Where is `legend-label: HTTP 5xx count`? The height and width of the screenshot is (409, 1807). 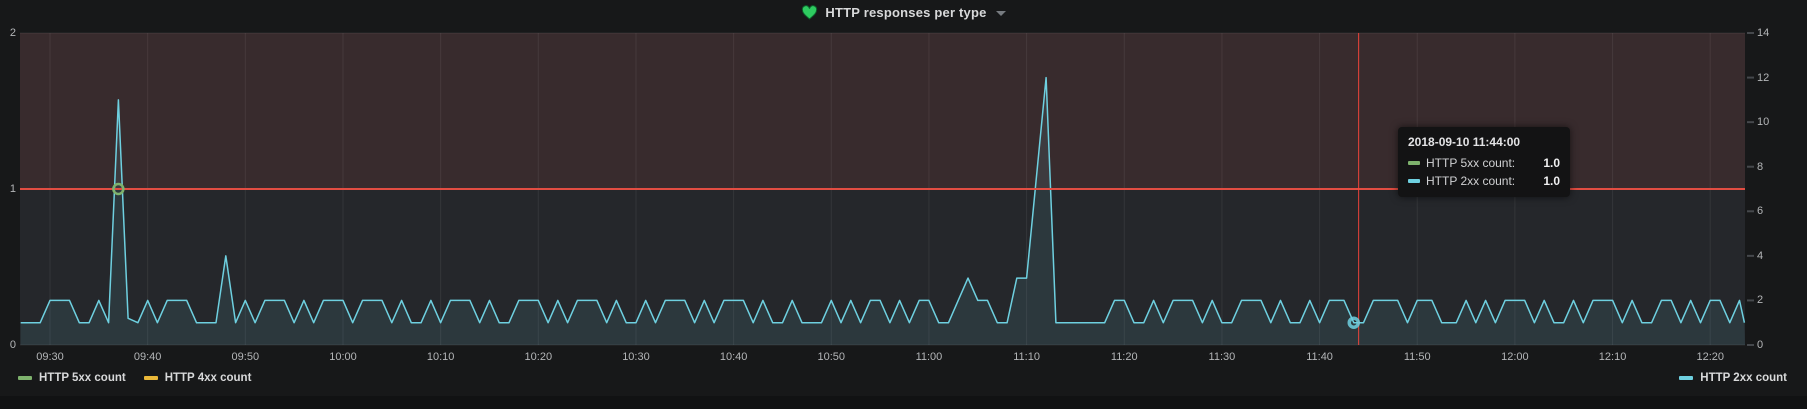 legend-label: HTTP 5xx count is located at coordinates (82, 378).